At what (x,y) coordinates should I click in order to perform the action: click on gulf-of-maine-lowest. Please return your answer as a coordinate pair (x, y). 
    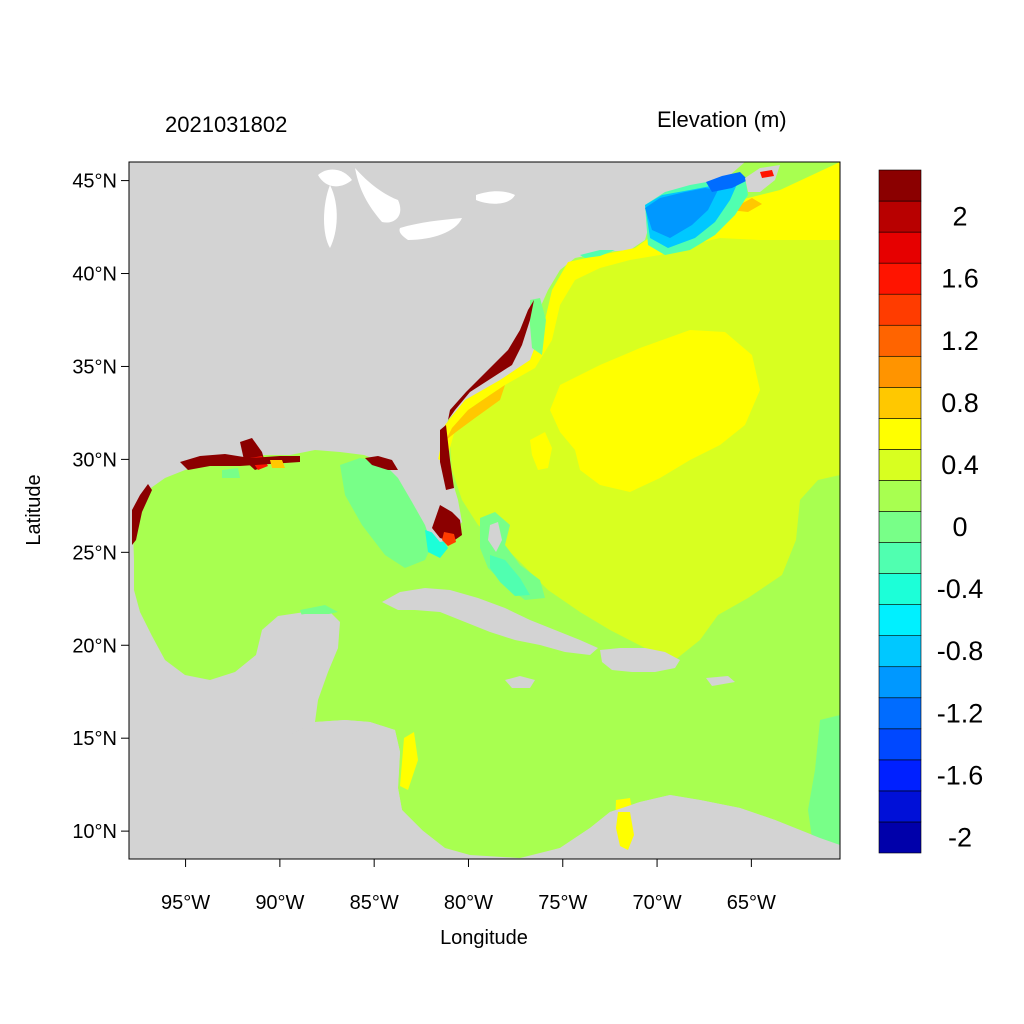
    Looking at the image, I should click on (681, 213).